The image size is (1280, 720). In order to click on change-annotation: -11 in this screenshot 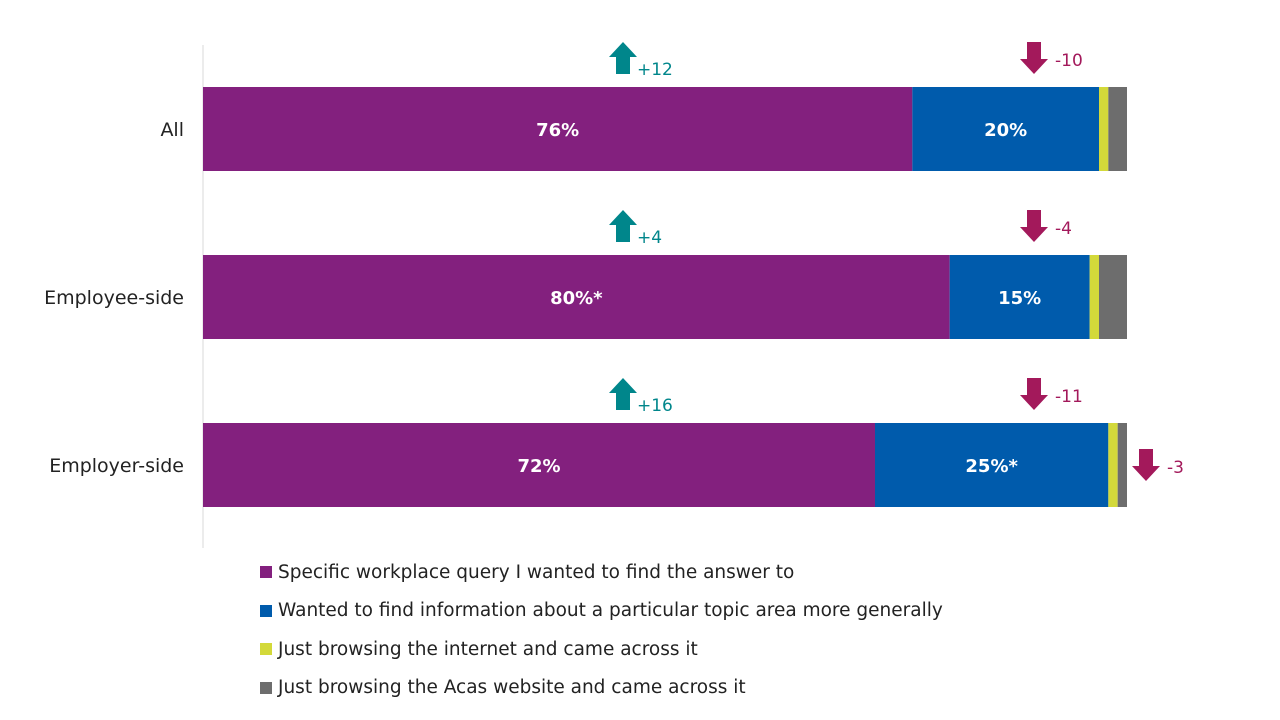, I will do `click(1069, 397)`.